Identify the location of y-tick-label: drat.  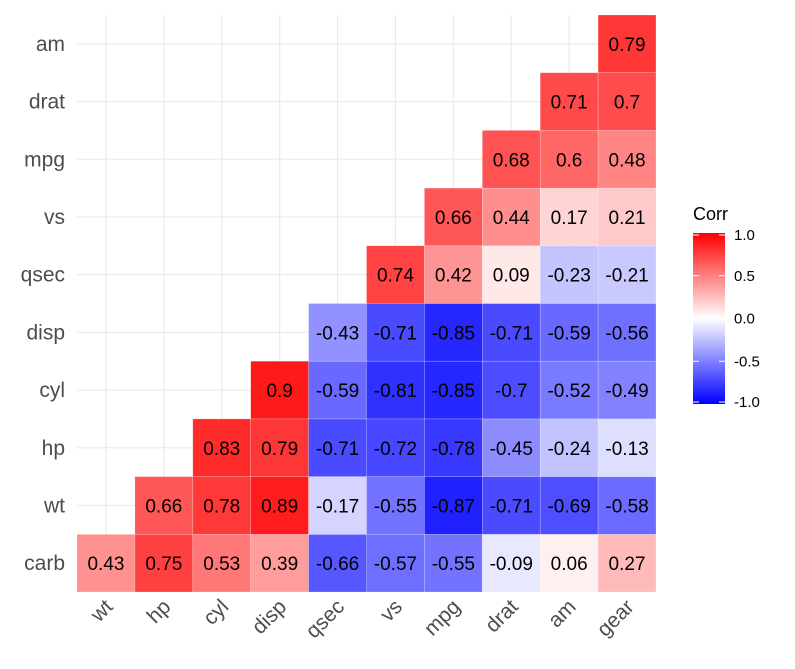
(47, 102).